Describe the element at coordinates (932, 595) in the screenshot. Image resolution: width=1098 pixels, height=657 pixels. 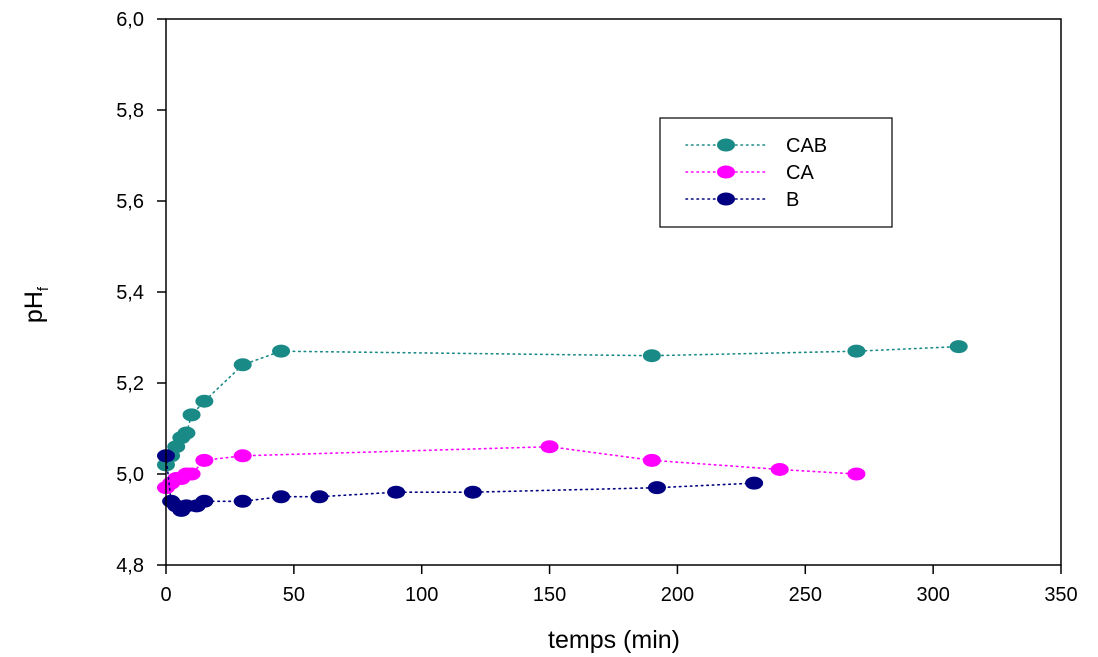
I see `x-tick-label-6: 300` at that location.